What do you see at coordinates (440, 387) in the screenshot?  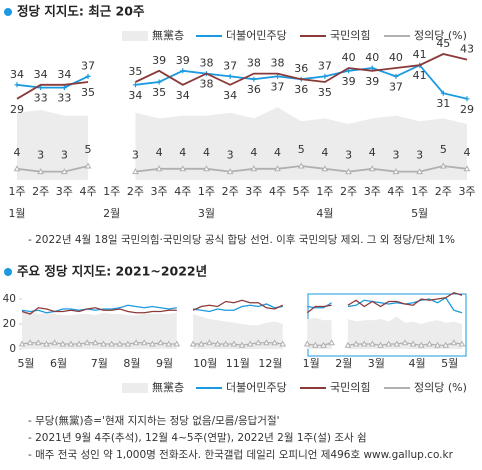 I see `legend-label: 정의당 (%)` at bounding box center [440, 387].